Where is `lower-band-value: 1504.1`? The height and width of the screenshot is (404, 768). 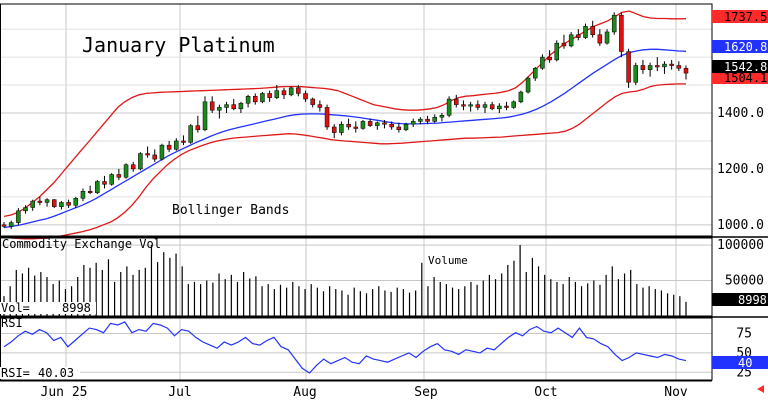 lower-band-value: 1504.1 is located at coordinates (745, 78).